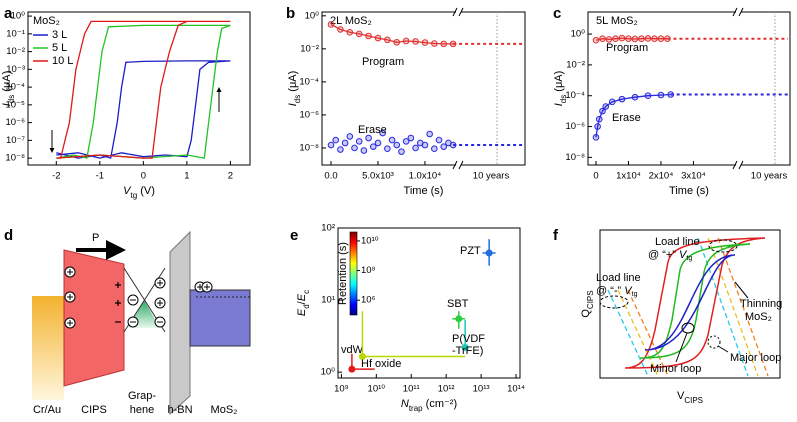 The height and width of the screenshot is (422, 797). I want to click on x-tick-label: 0.0, so click(330, 176).